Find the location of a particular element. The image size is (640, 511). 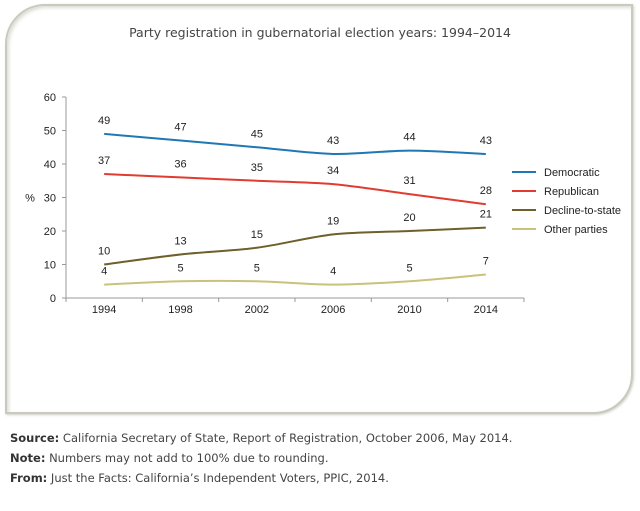

data-label-decline-to-state: 21 is located at coordinates (486, 215).